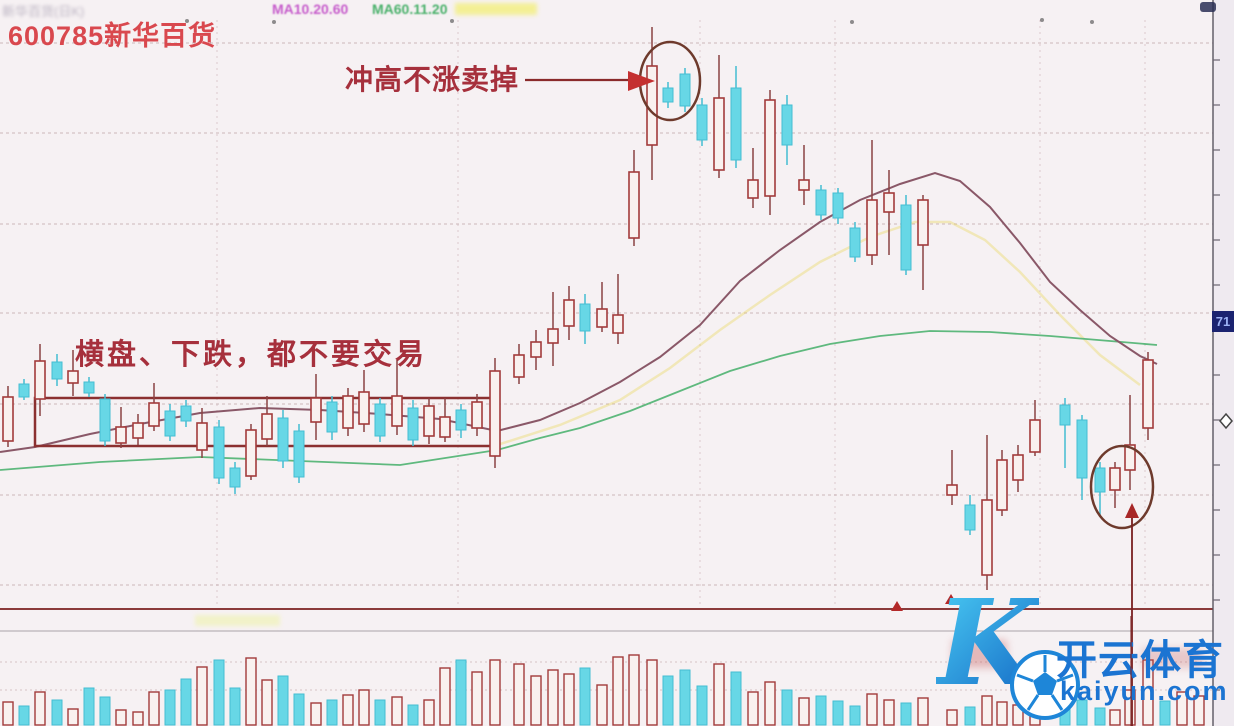 The image size is (1234, 726). Describe the element at coordinates (1045, 685) in the screenshot. I see `soccer-ball-icon` at that location.